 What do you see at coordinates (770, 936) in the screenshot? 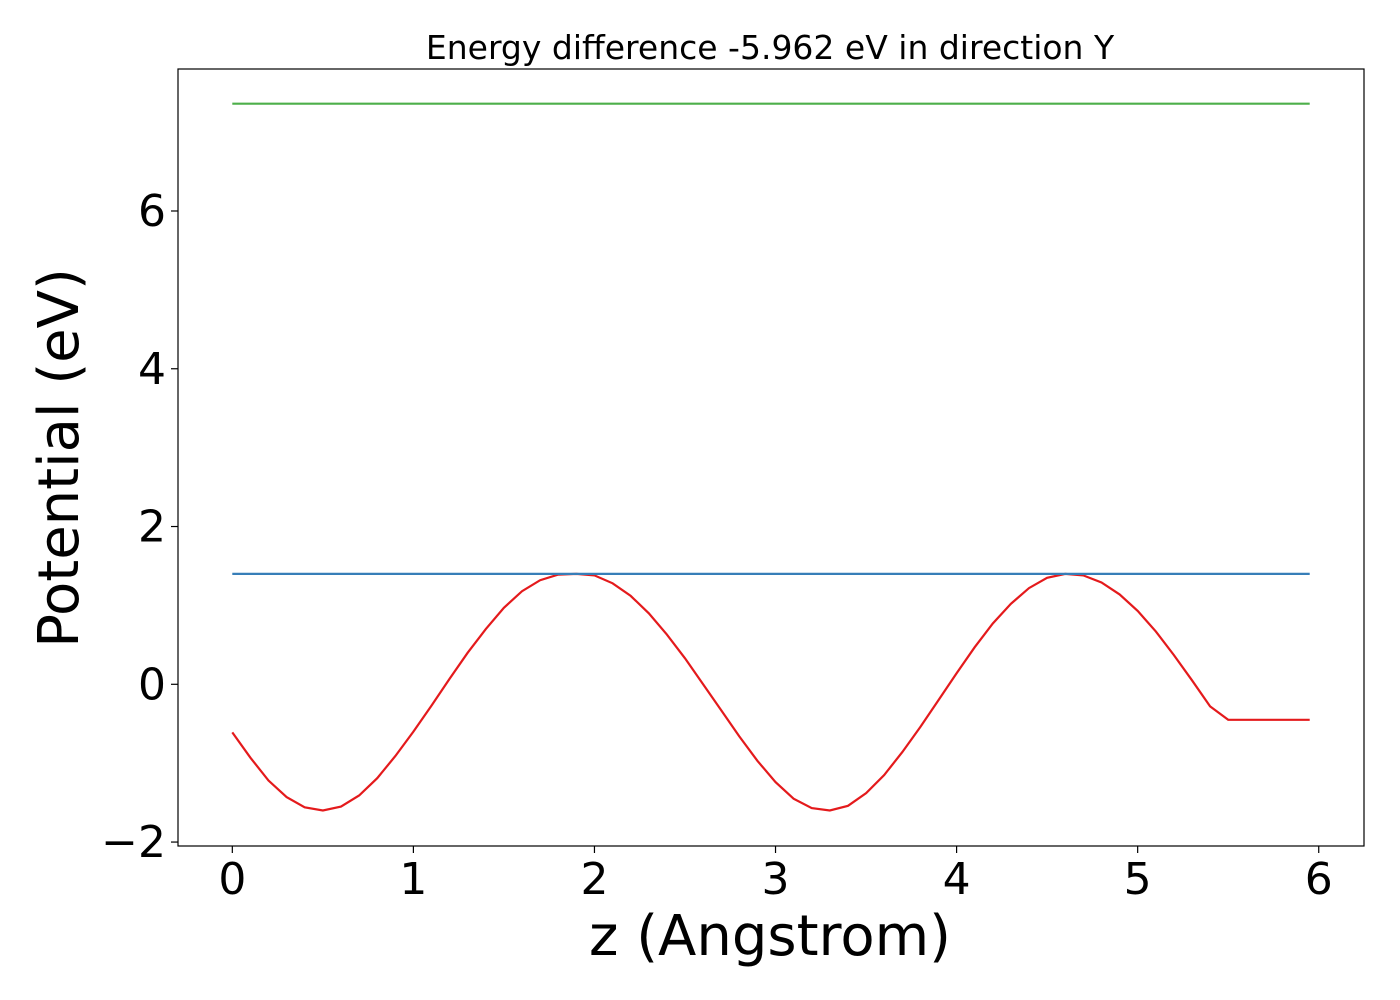
I see `x-axis-label: z (Angstrom)` at bounding box center [770, 936].